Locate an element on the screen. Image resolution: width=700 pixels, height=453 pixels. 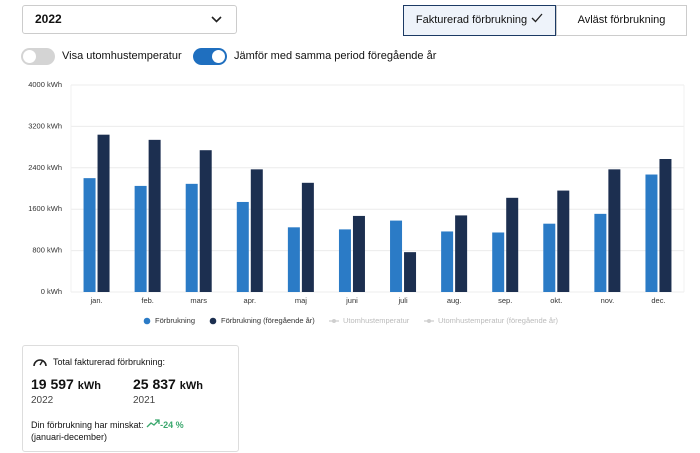
y-tick-label: 2400 kWh is located at coordinates (45, 167).